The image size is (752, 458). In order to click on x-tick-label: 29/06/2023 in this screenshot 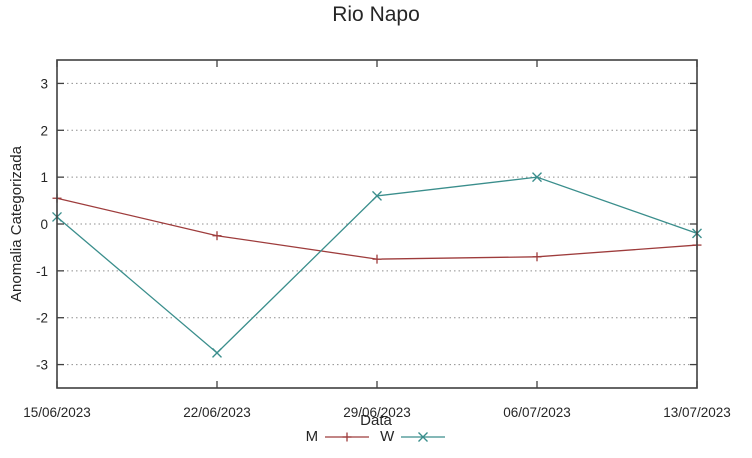, I will do `click(377, 412)`.